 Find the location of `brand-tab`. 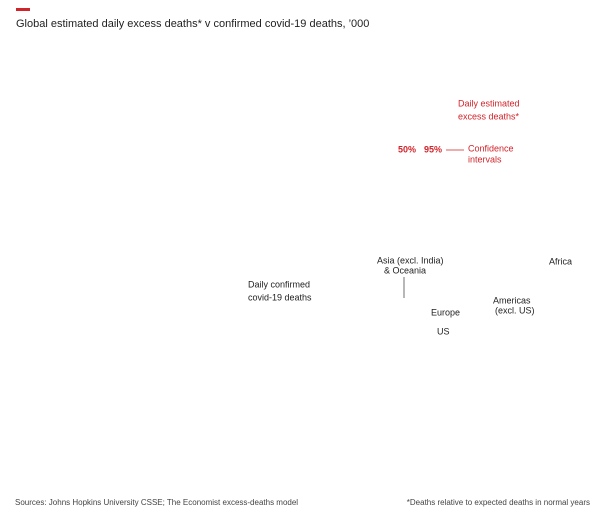

brand-tab is located at coordinates (23, 9).